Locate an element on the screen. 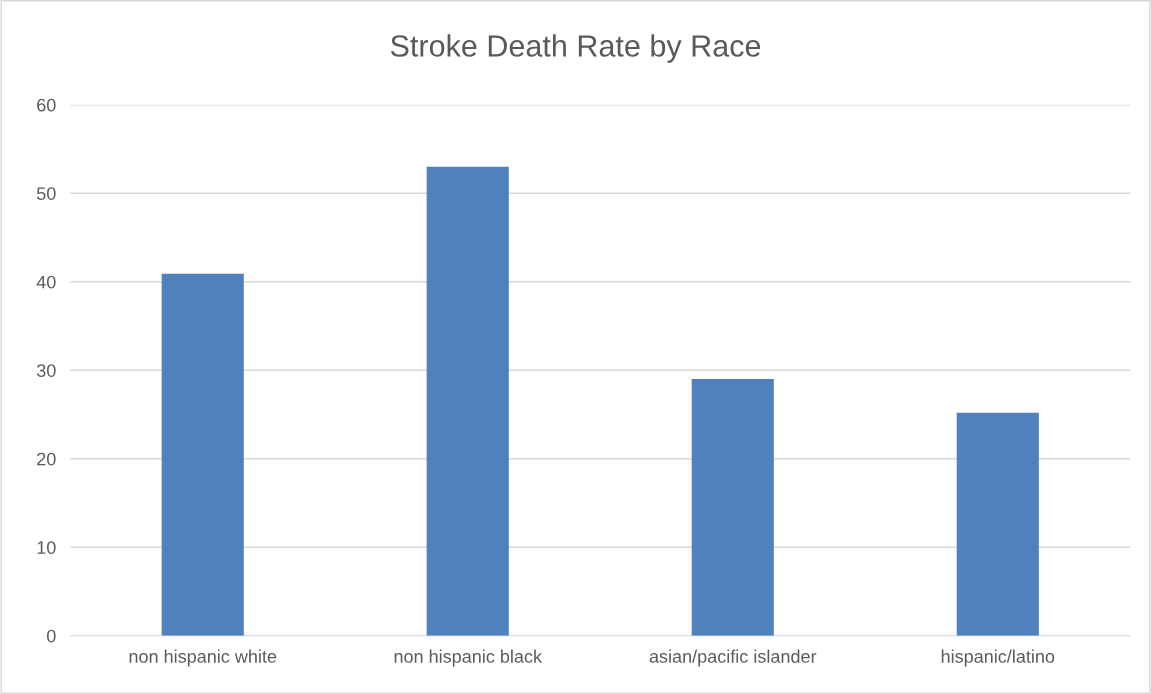  y-tick-label: 50 is located at coordinates (46, 193).